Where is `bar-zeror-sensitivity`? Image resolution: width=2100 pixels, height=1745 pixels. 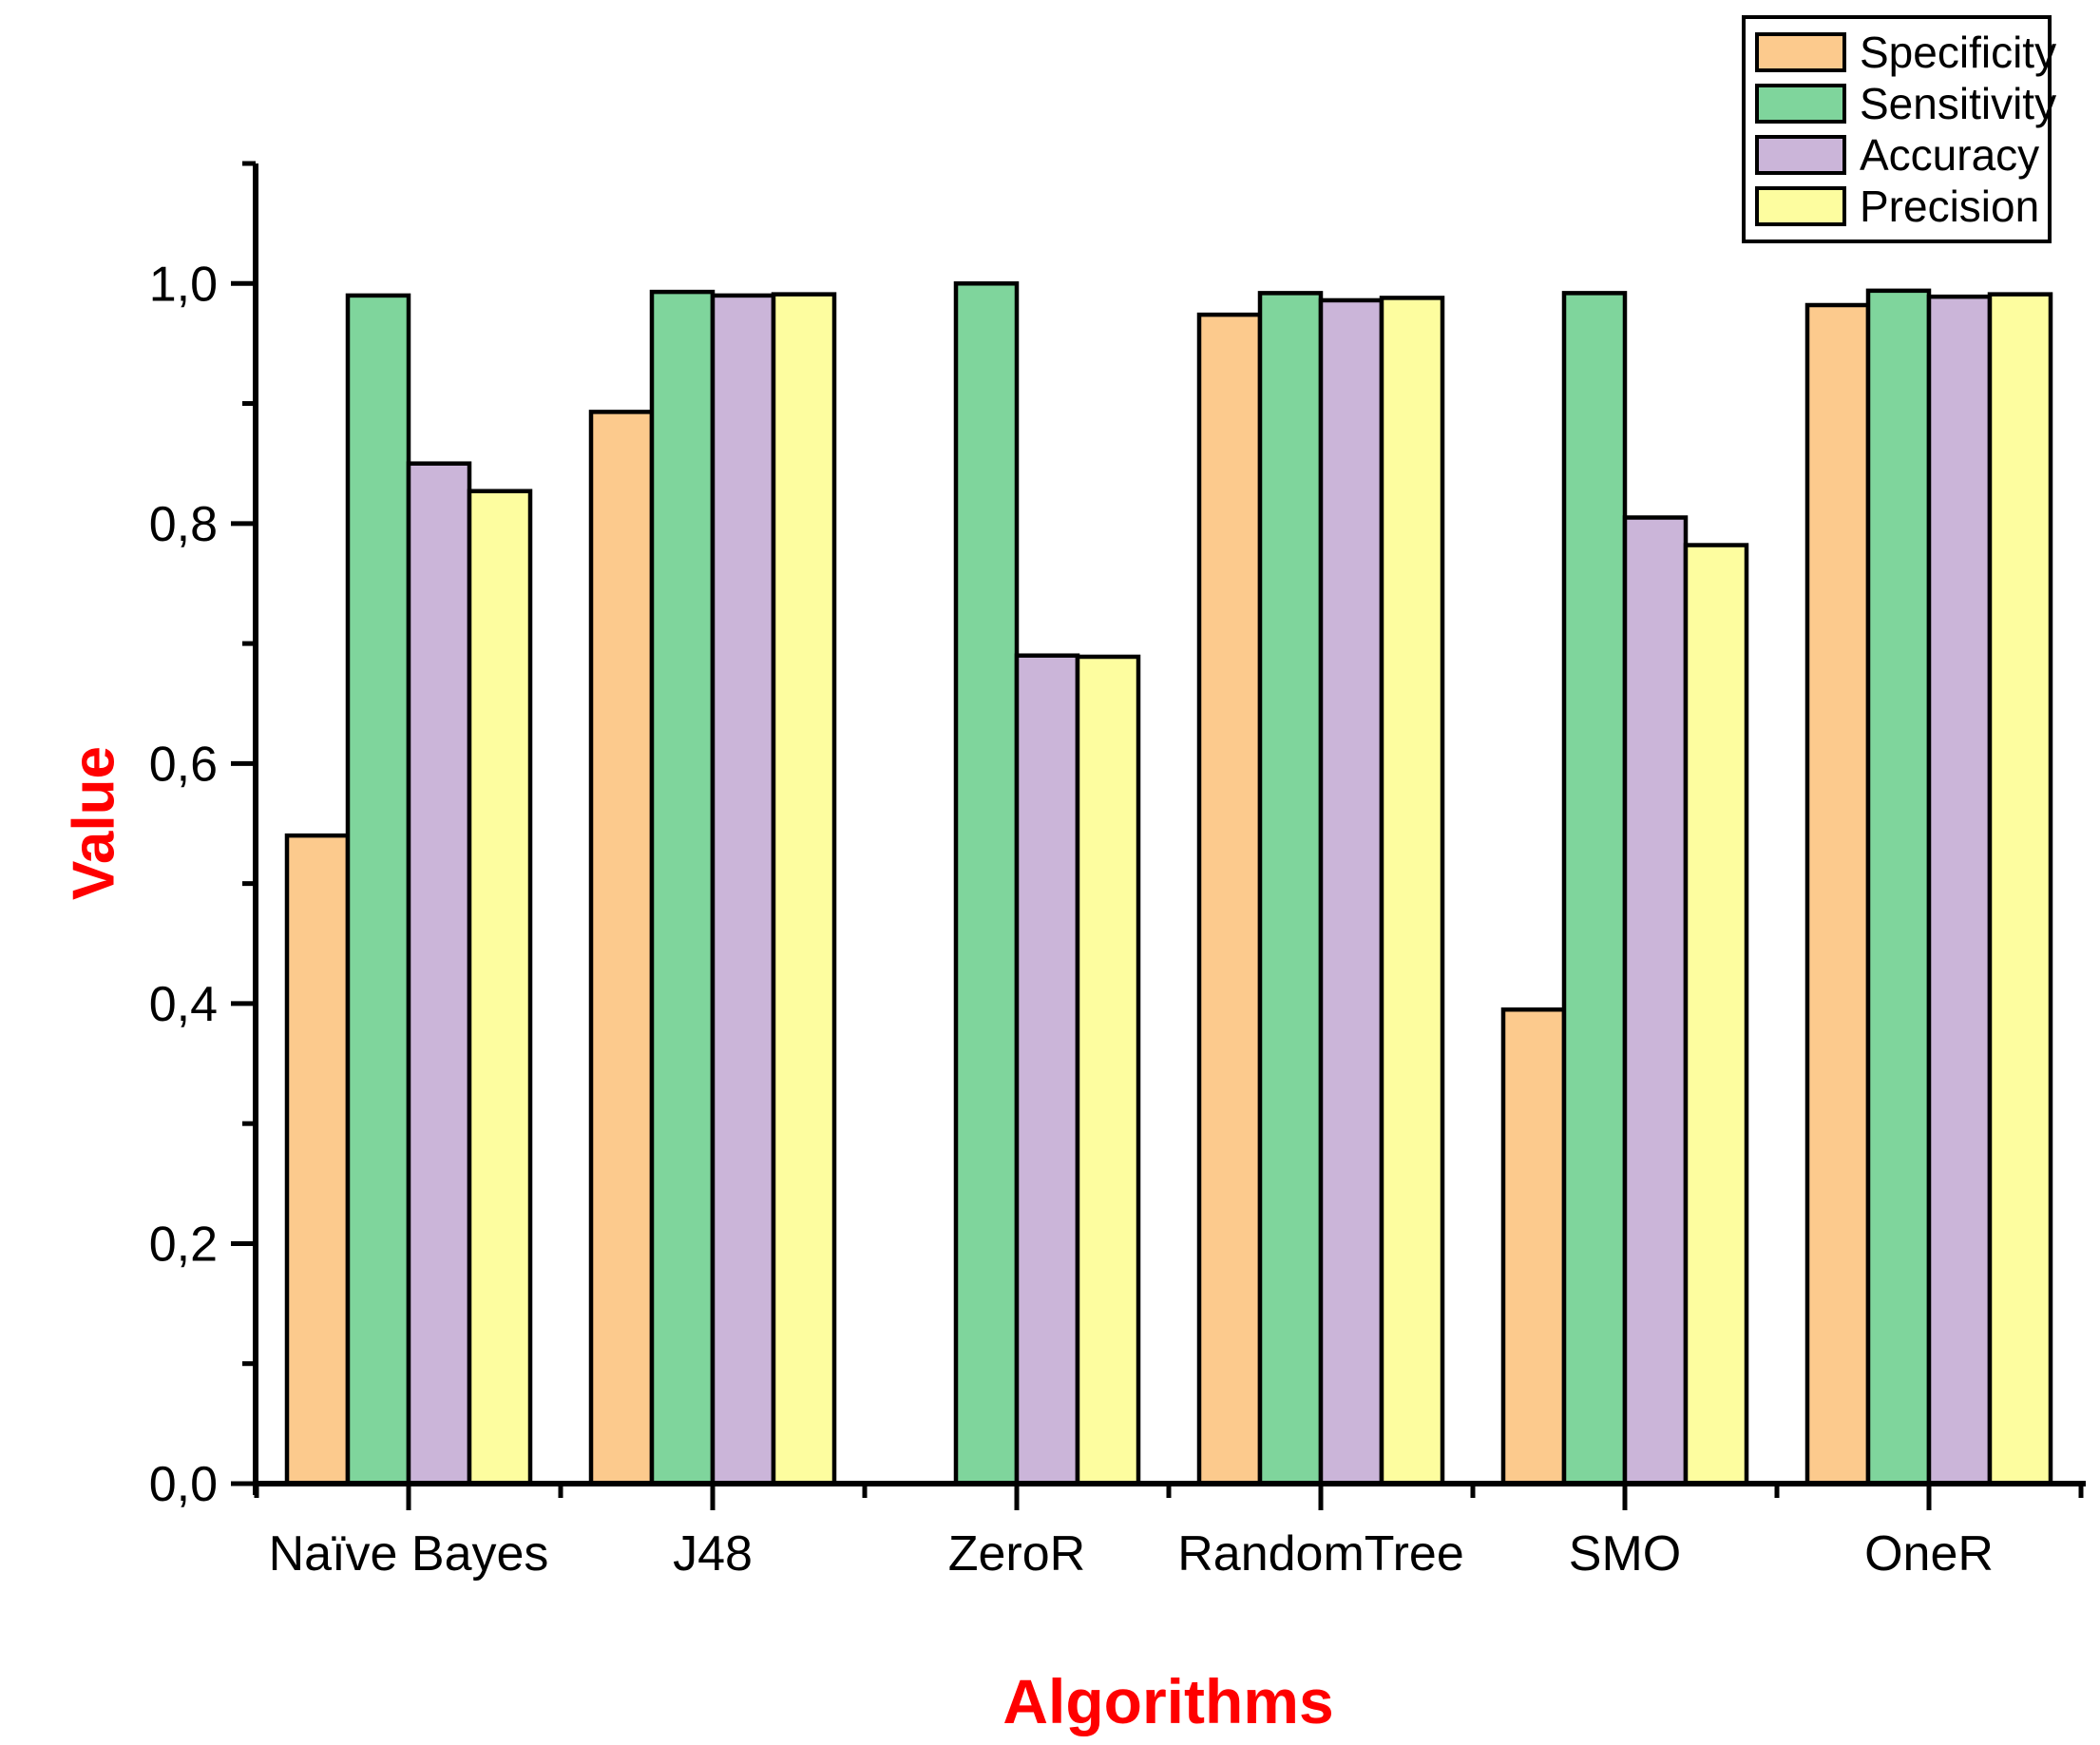 bar-zeror-sensitivity is located at coordinates (986, 884).